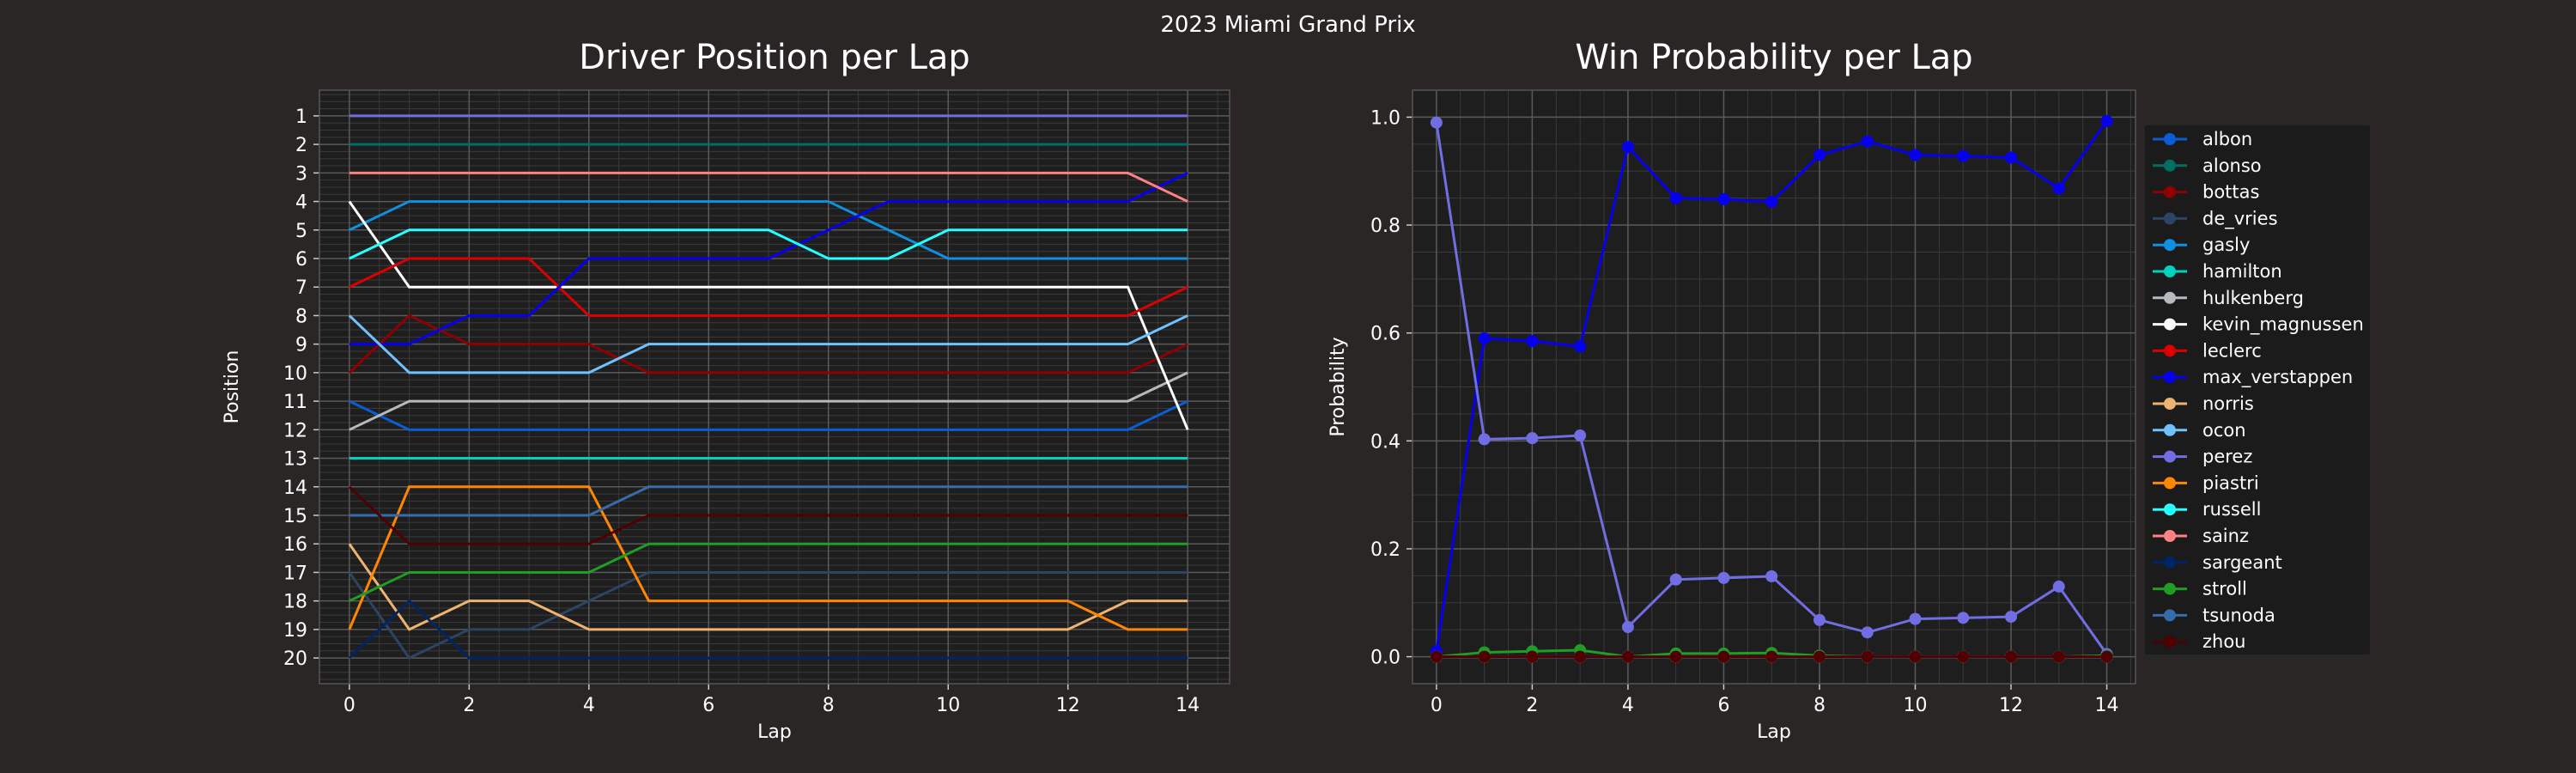 The width and height of the screenshot is (2576, 773). I want to click on series-line-sargeant, so click(768, 629).